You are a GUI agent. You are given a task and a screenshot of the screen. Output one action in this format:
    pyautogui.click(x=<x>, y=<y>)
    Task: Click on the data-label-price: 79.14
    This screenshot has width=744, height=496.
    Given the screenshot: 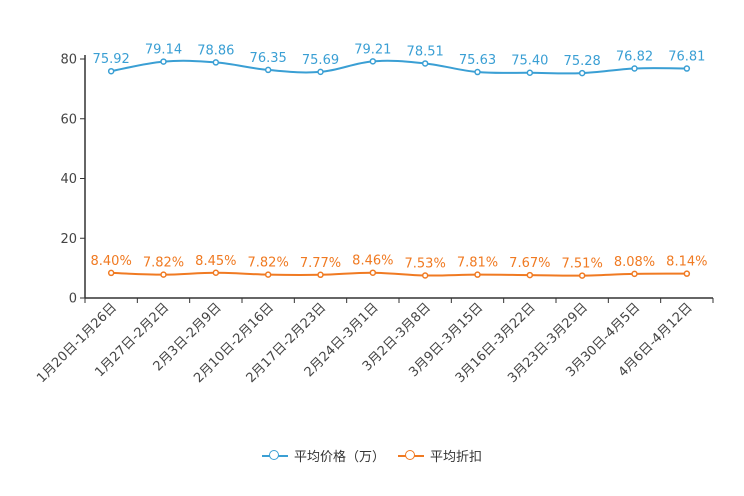 What is the action you would take?
    pyautogui.click(x=163, y=50)
    